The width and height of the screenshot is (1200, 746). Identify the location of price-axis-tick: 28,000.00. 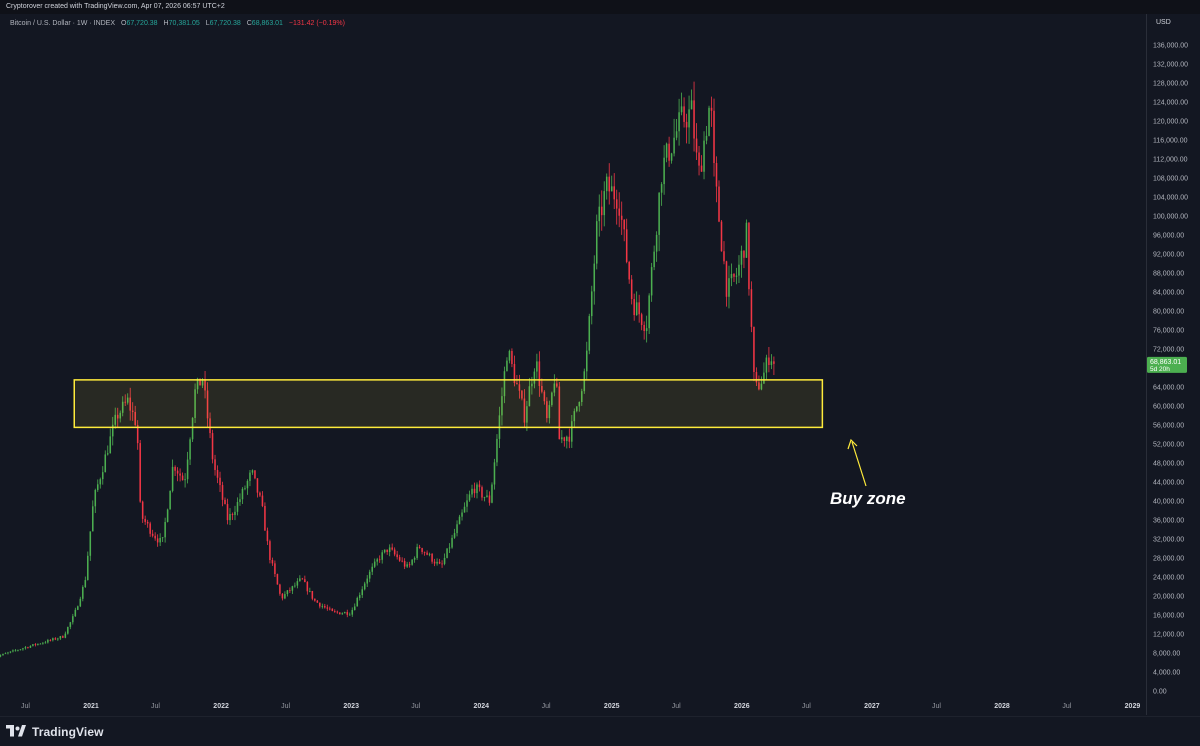
(1168, 559).